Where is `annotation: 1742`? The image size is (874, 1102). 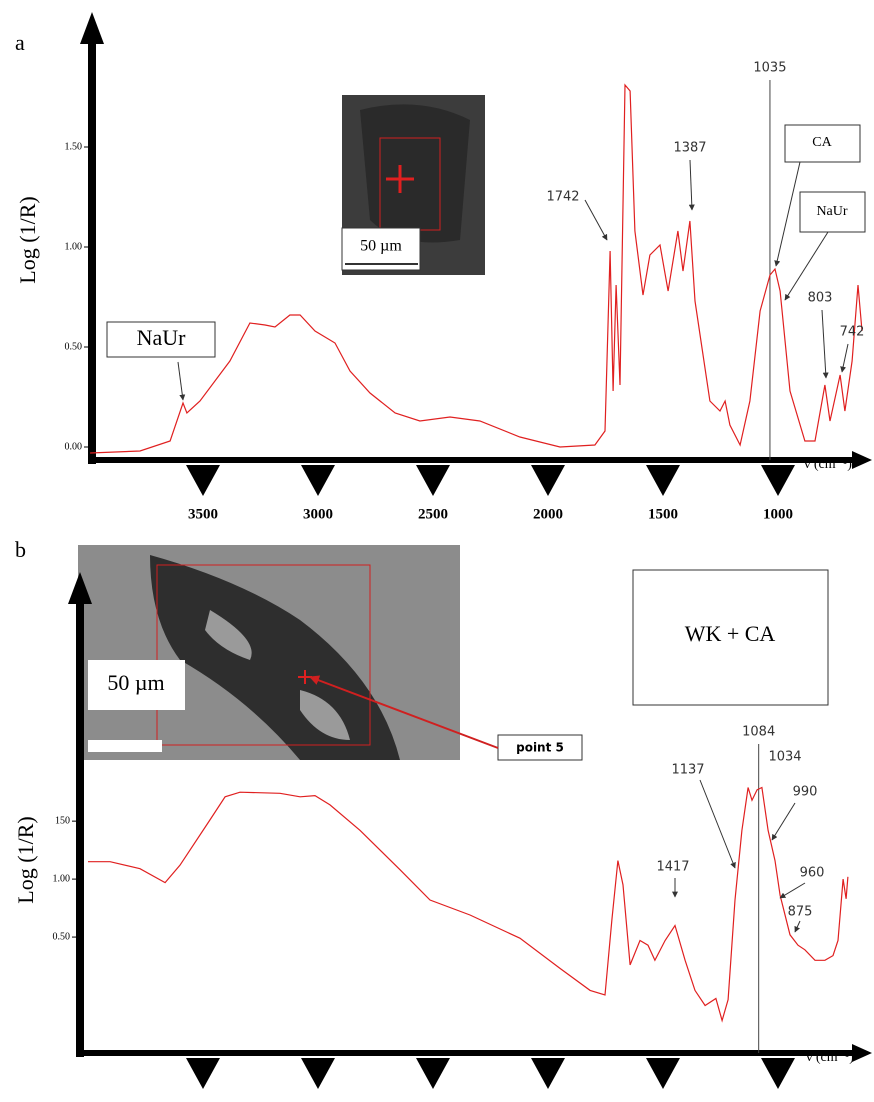 annotation: 1742 is located at coordinates (562, 197).